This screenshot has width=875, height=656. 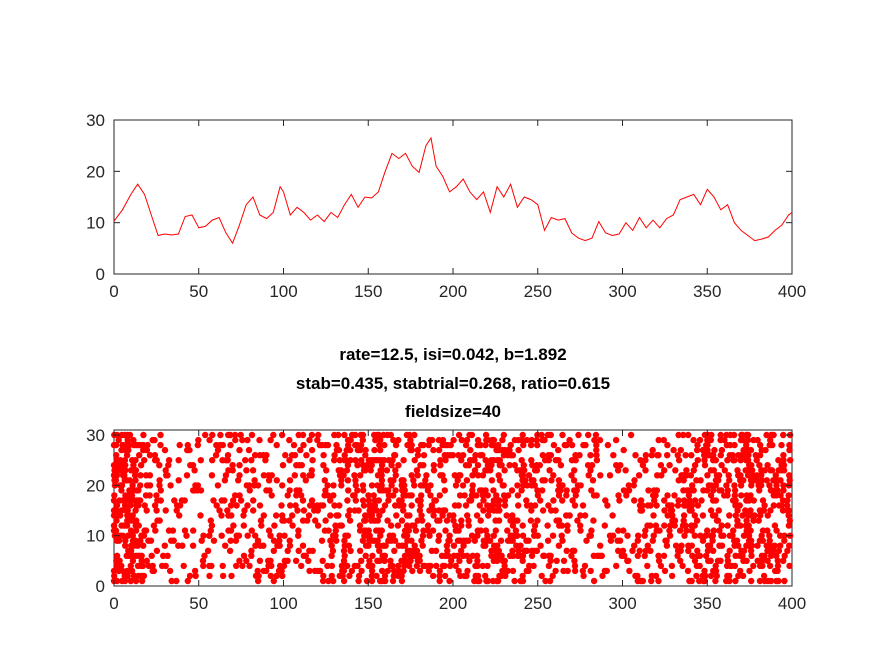 What do you see at coordinates (707, 291) in the screenshot?
I see `rate-trace-x-tick-label: 350` at bounding box center [707, 291].